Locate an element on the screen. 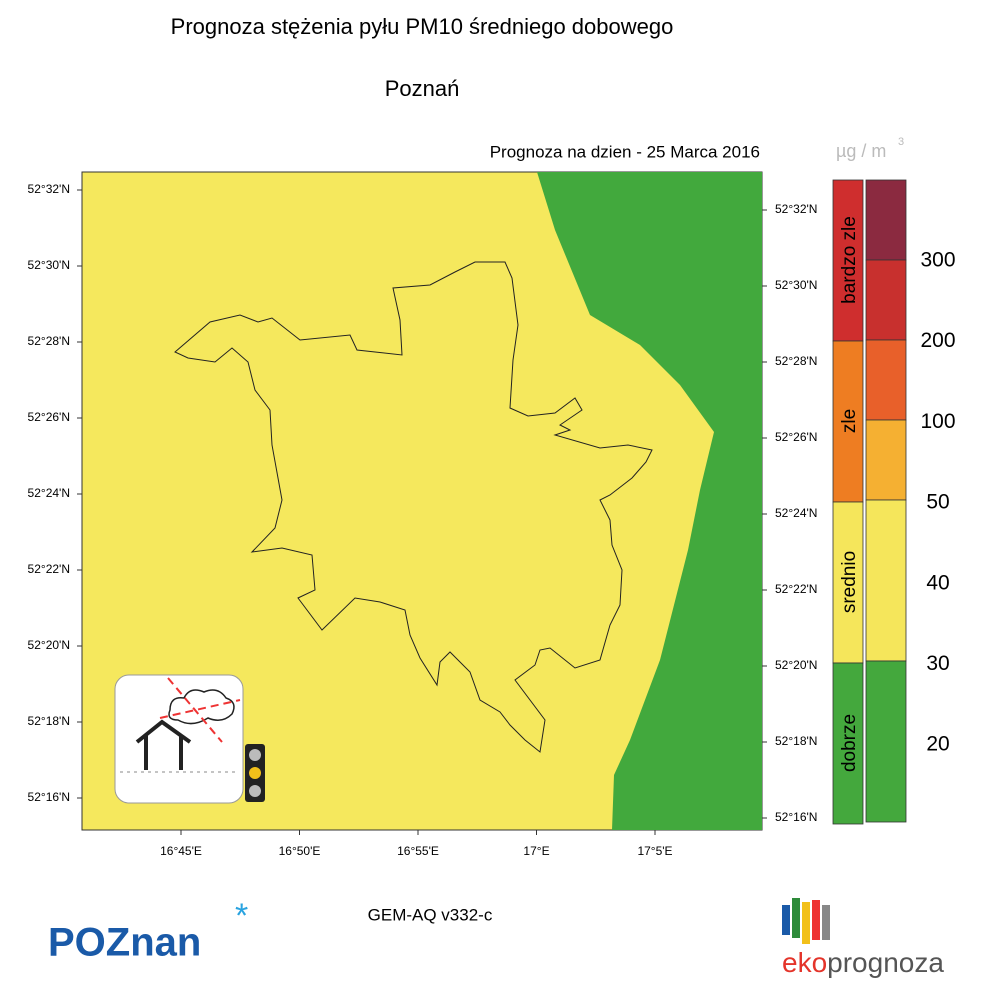  right-logo: ekoprognoza is located at coordinates (863, 962).